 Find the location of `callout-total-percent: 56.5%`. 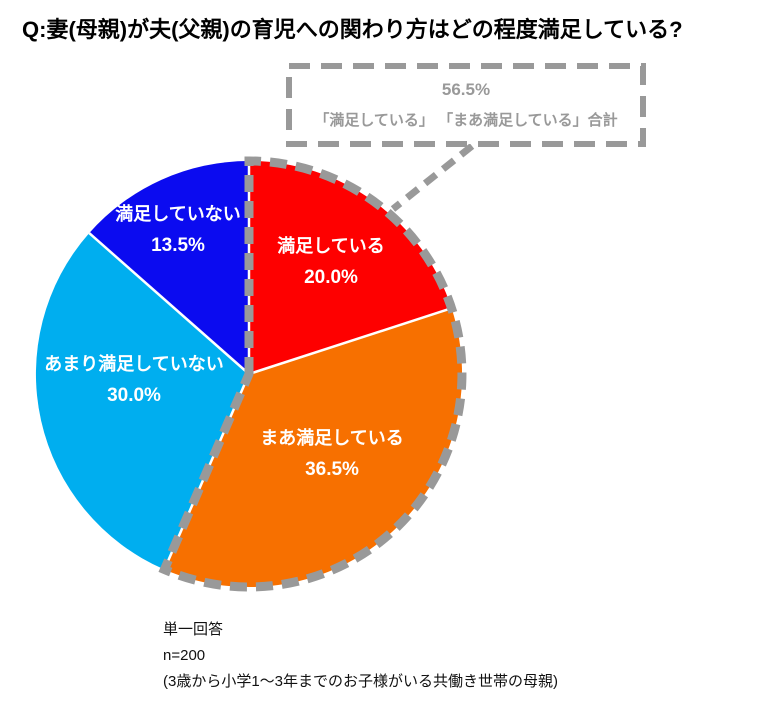

callout-total-percent: 56.5% is located at coordinates (466, 89).